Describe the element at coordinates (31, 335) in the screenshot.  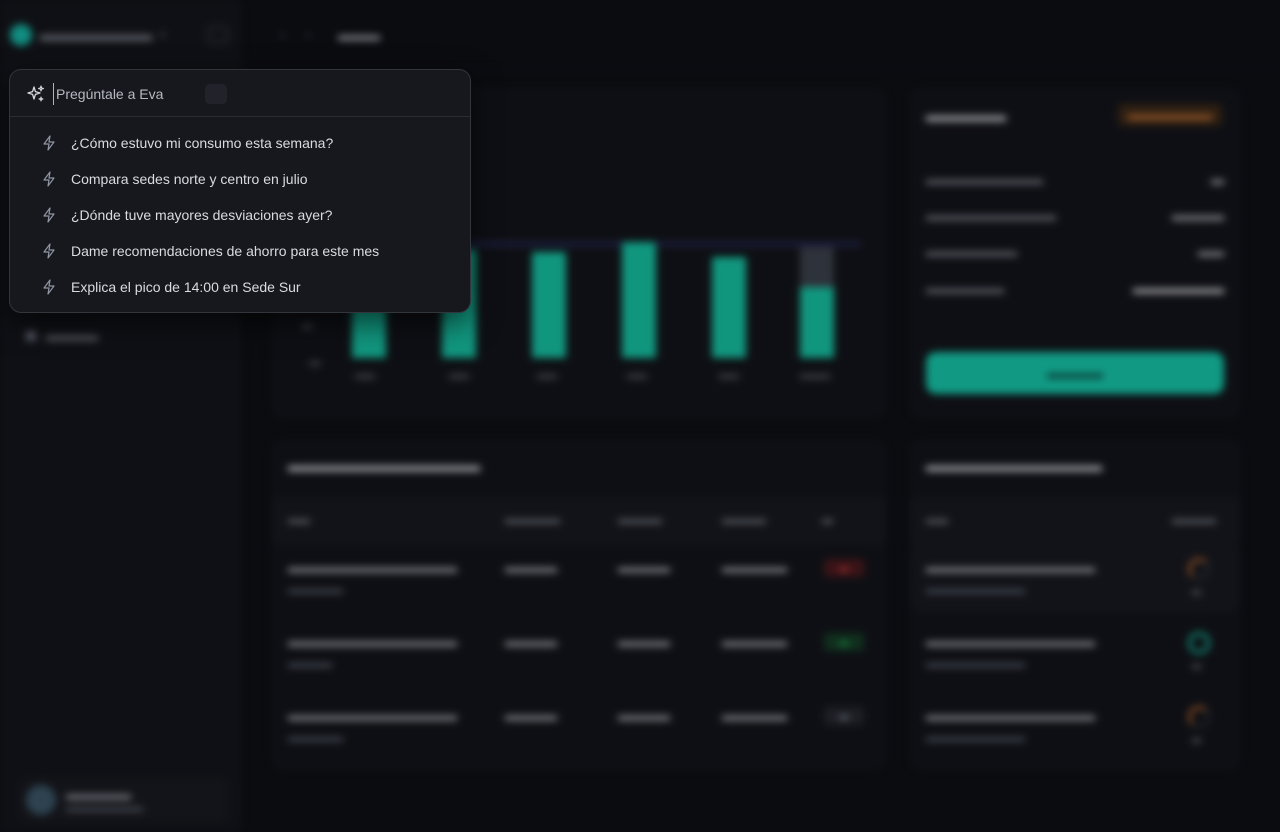
I see `nav-icon` at that location.